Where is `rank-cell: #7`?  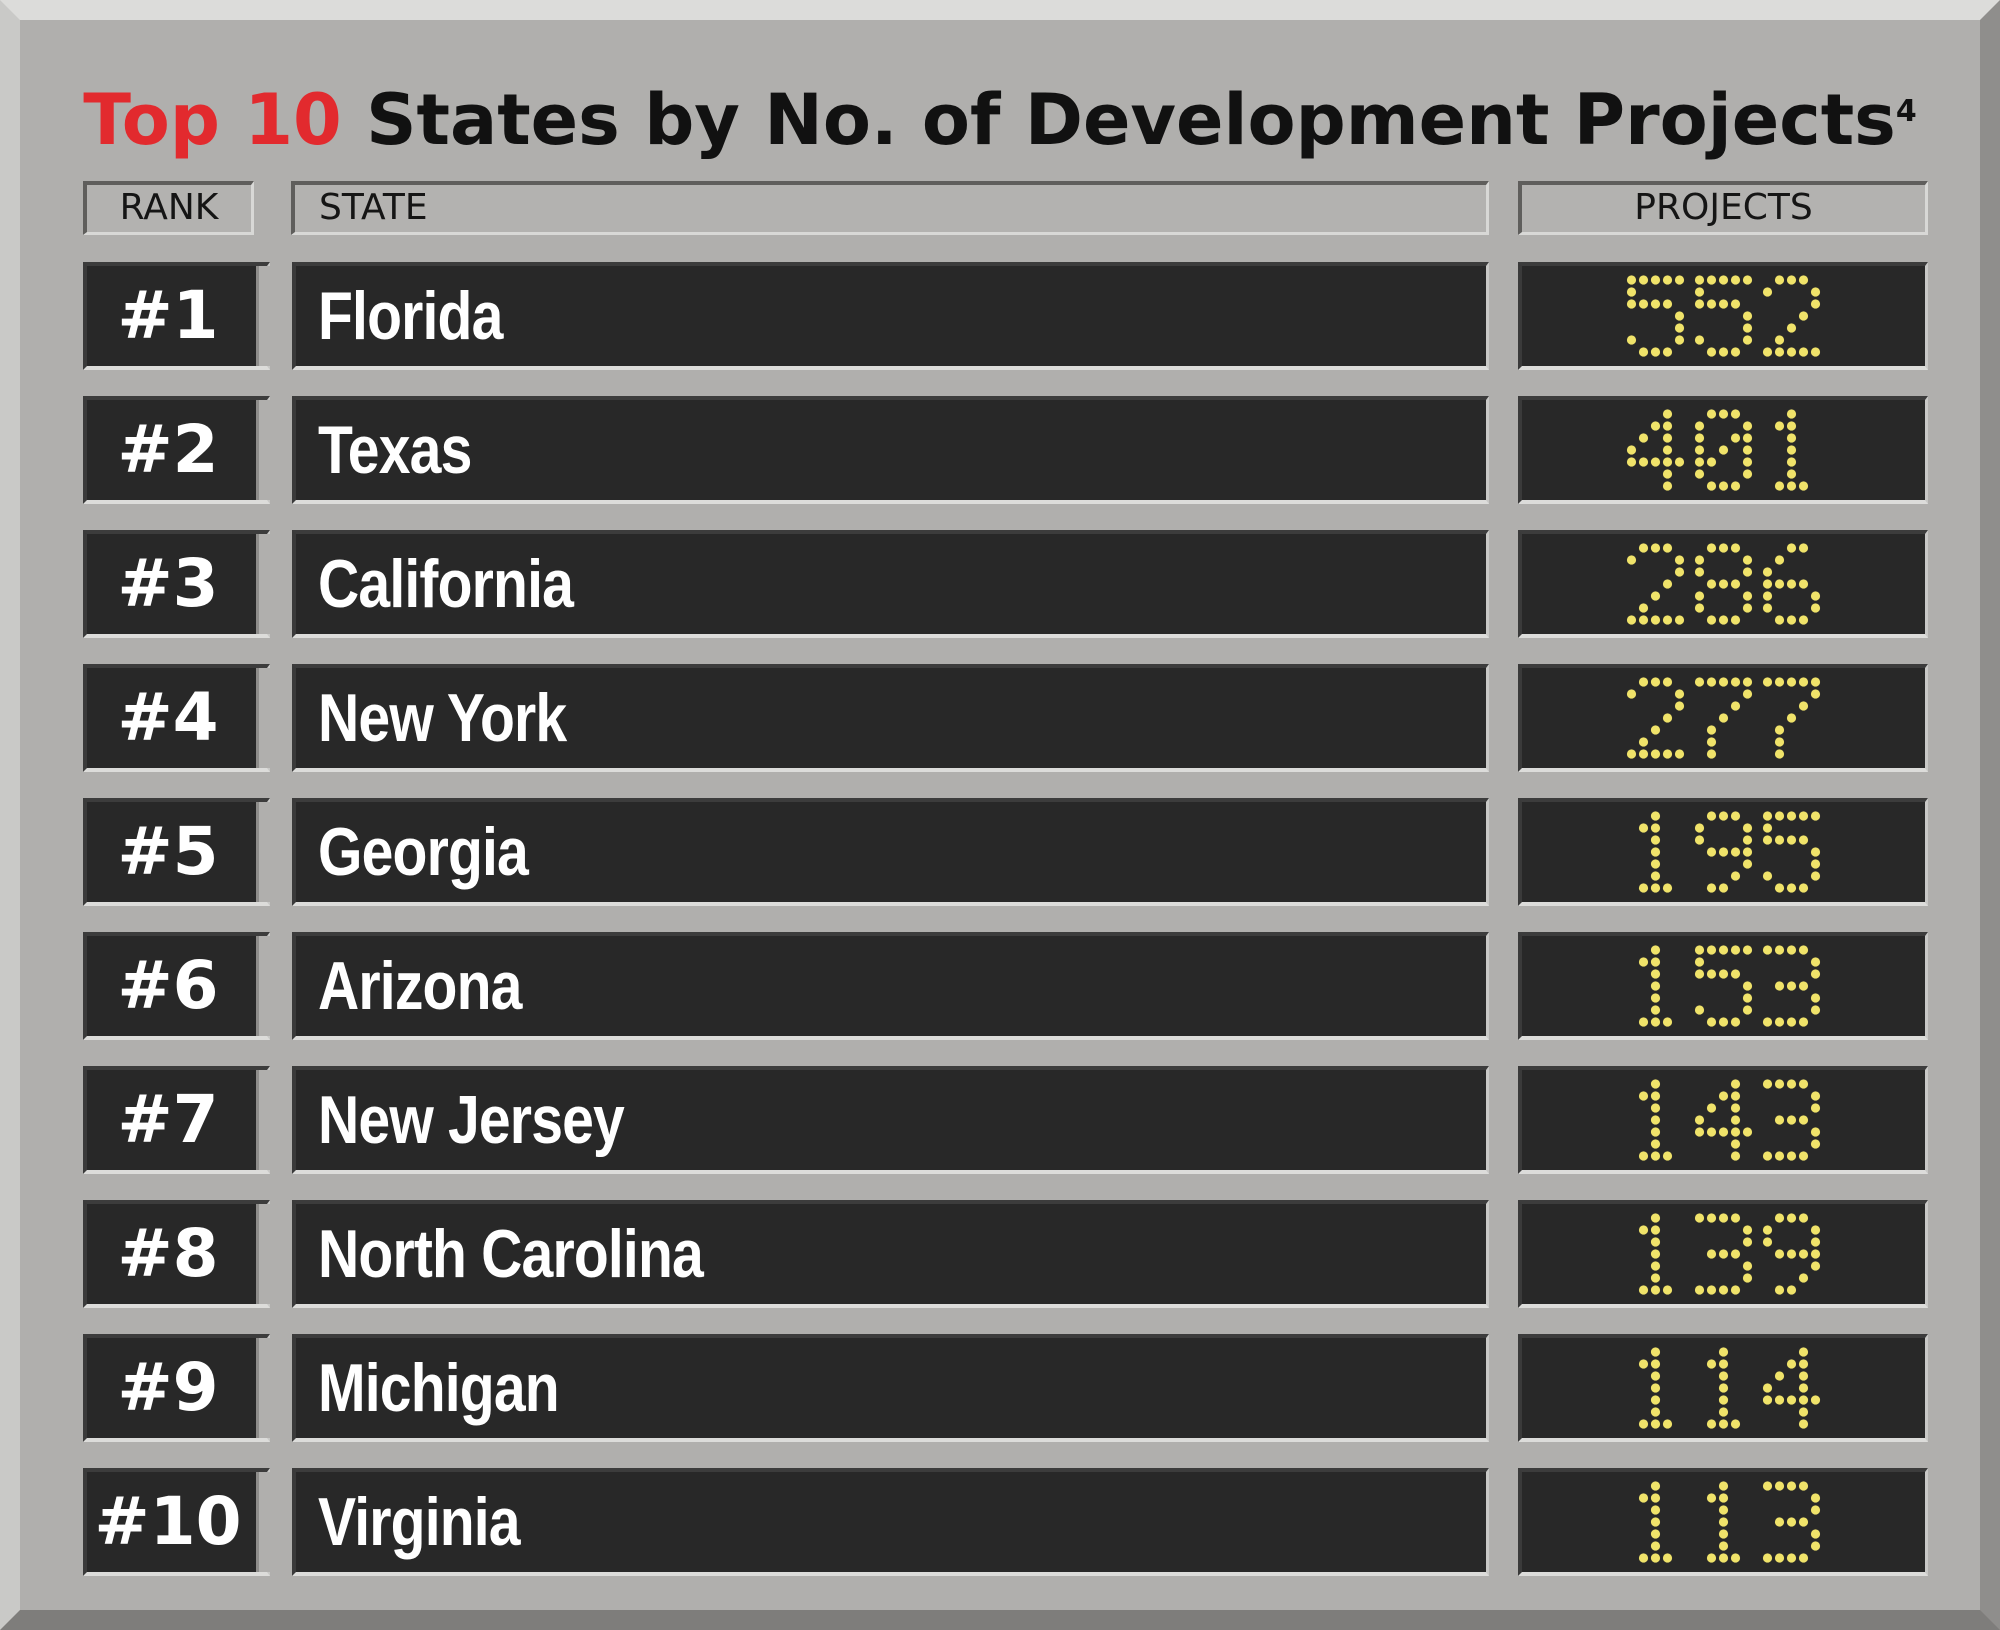
rank-cell: #7 is located at coordinates (176, 1120).